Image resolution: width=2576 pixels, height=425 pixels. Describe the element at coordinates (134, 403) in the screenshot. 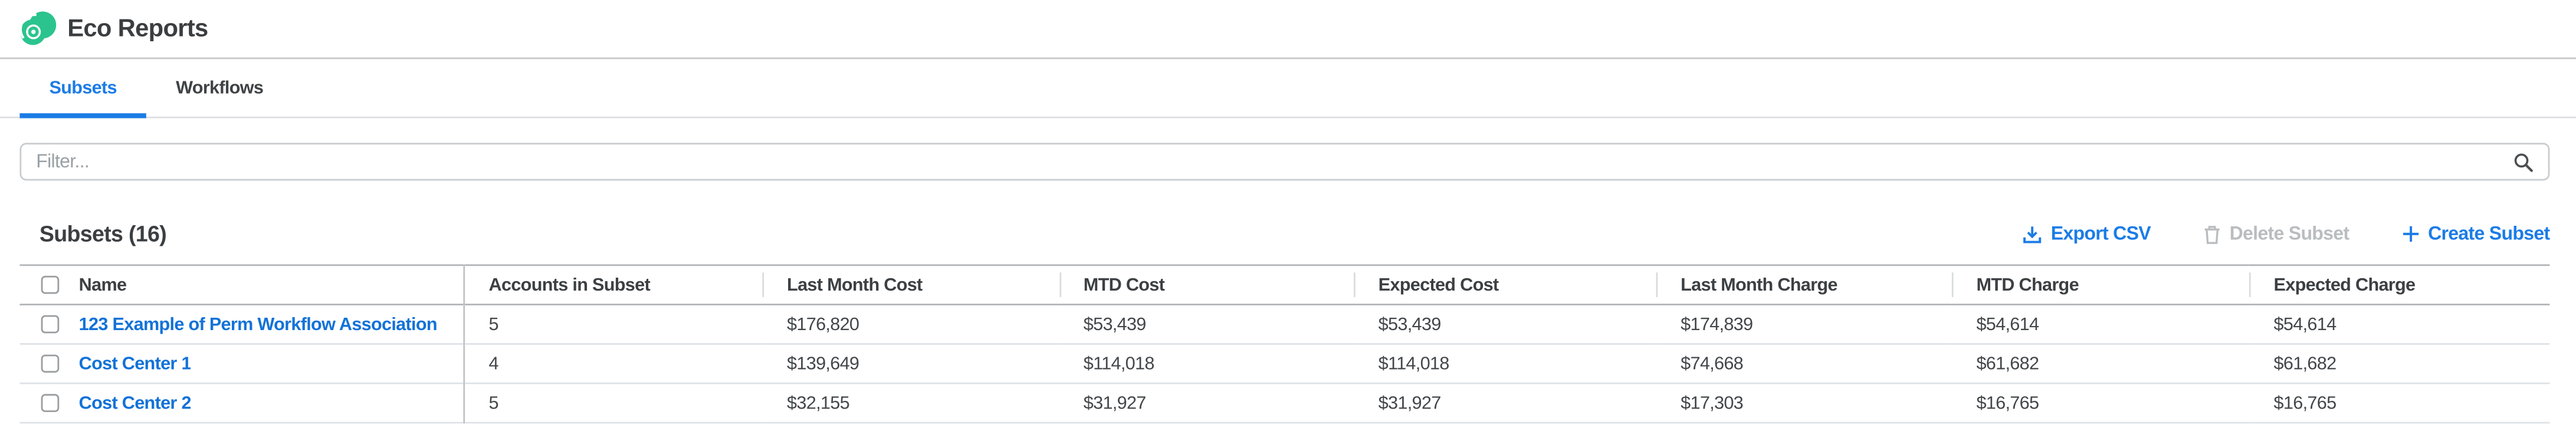

I see `subset-name-link: Cost Center 2` at that location.